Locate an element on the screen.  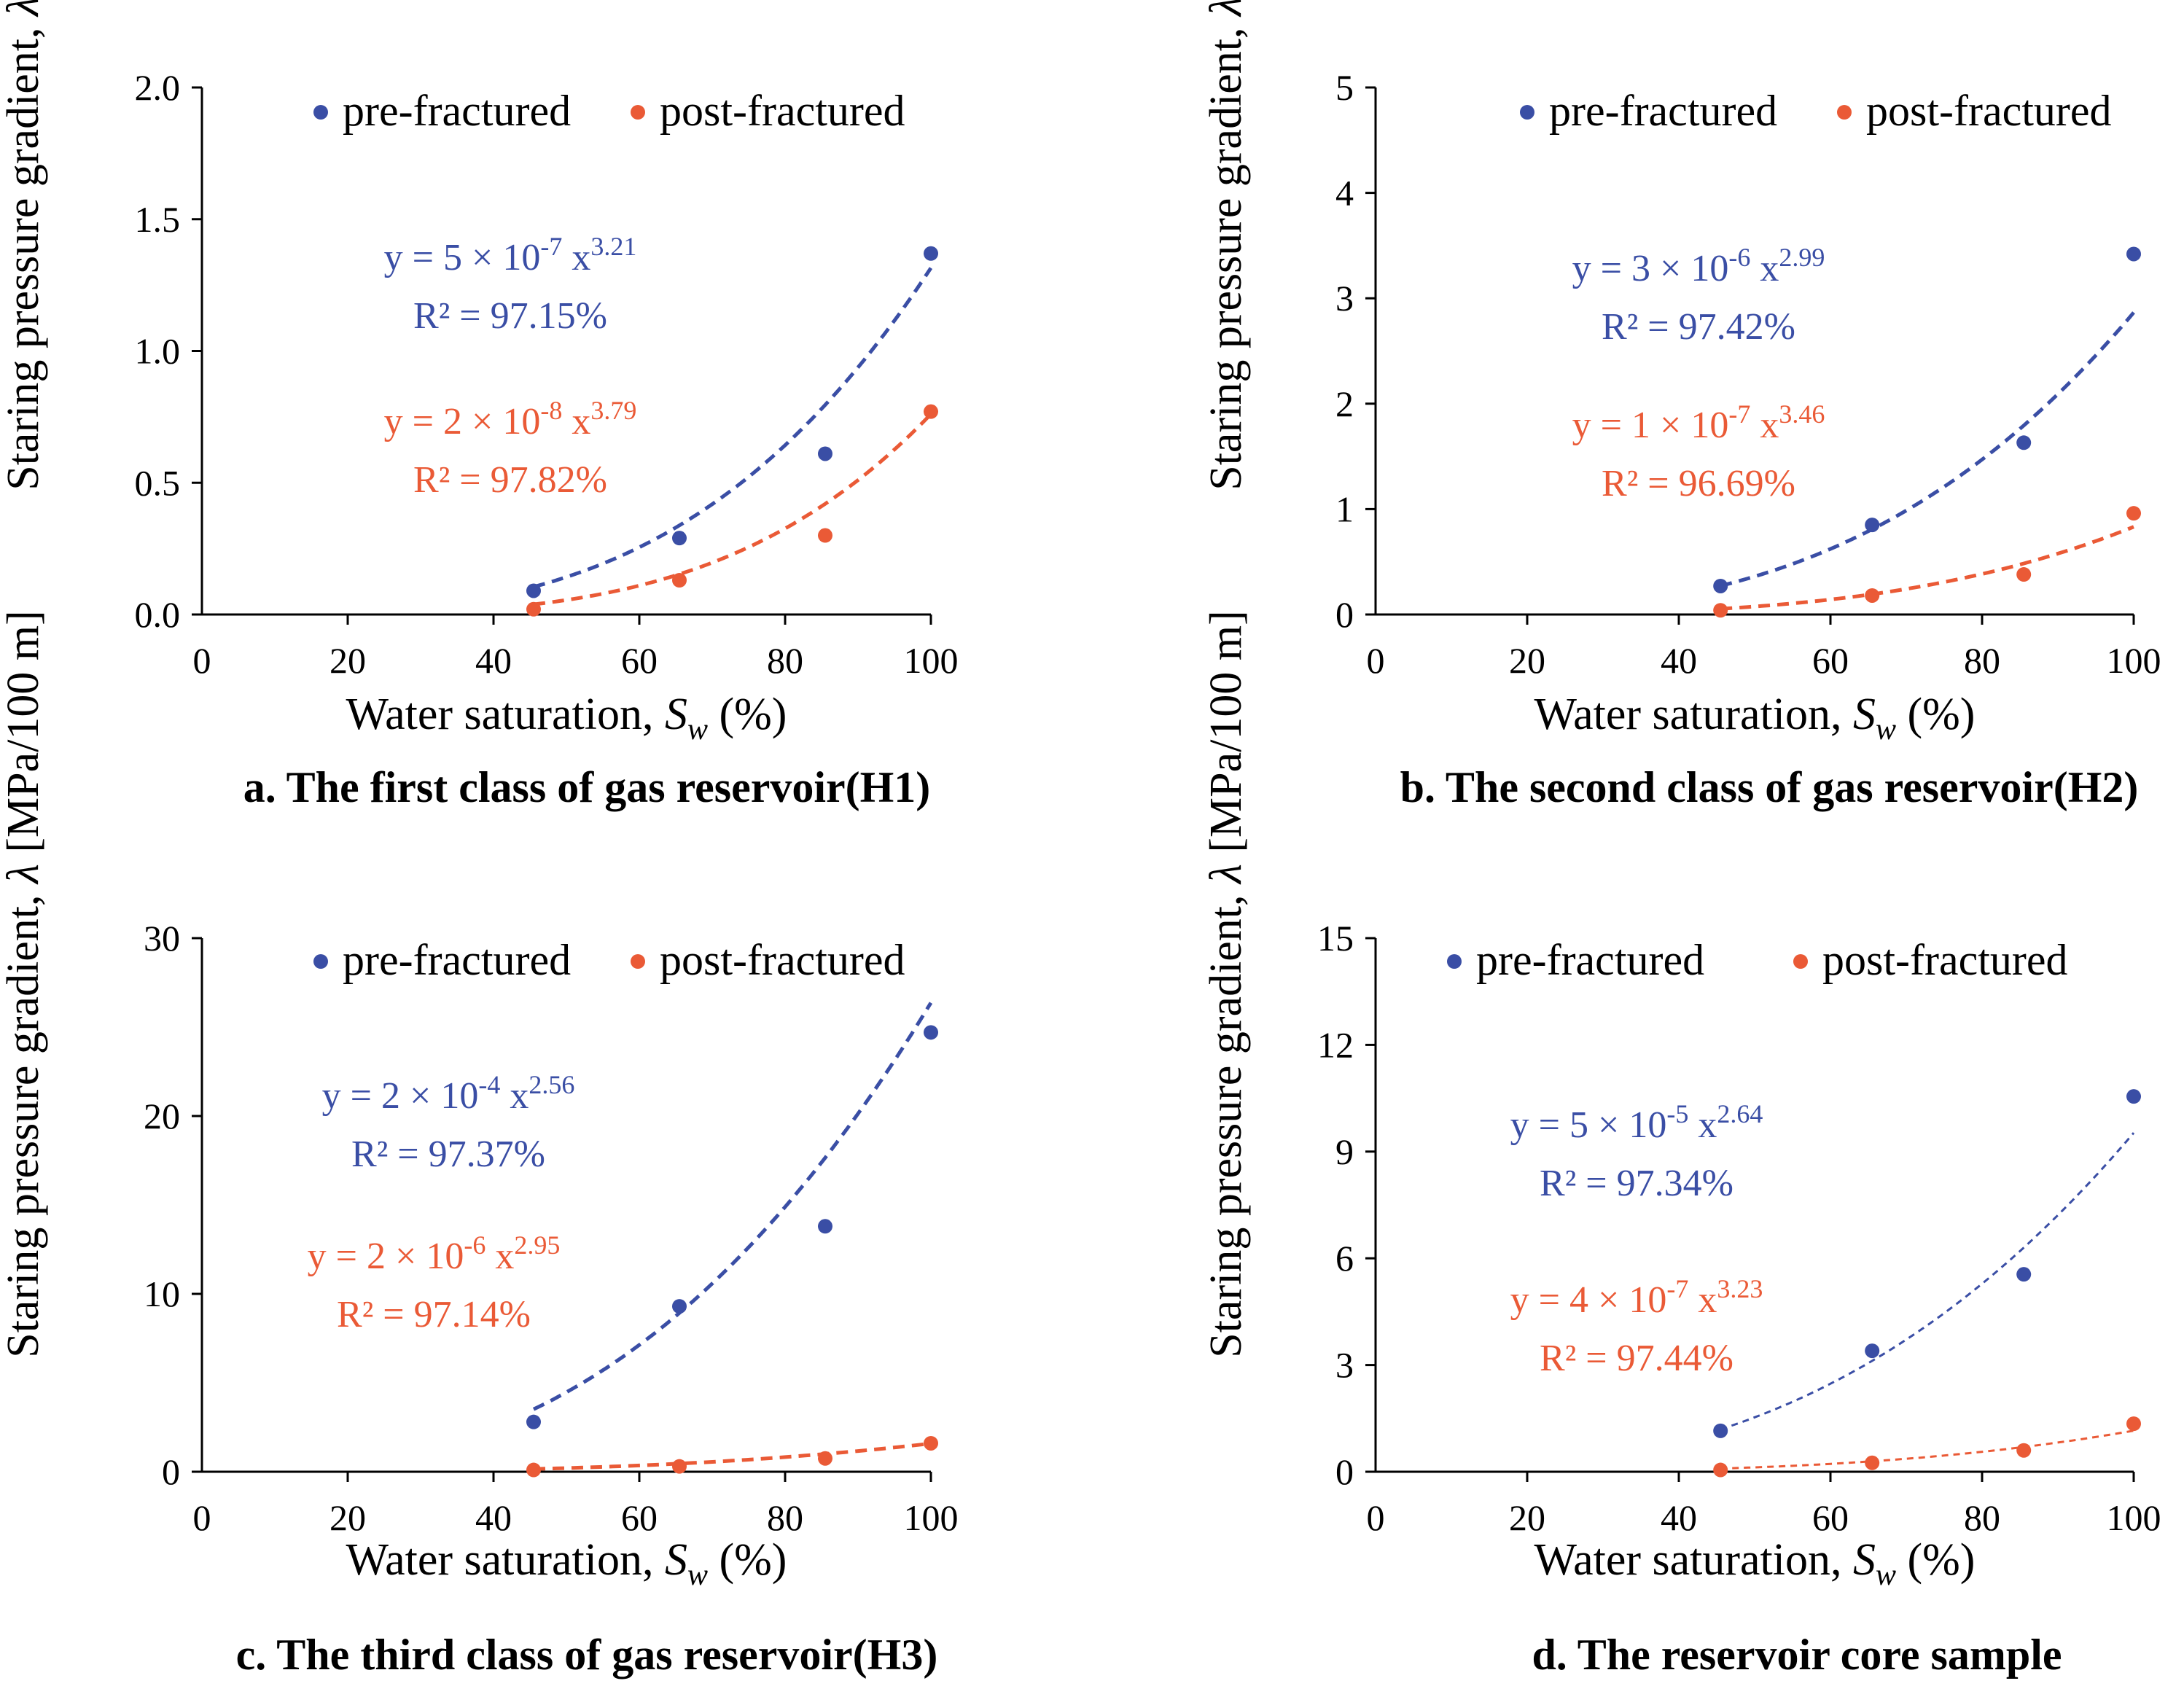
fit-equation-exp: -7 is located at coordinates (1739, 414).